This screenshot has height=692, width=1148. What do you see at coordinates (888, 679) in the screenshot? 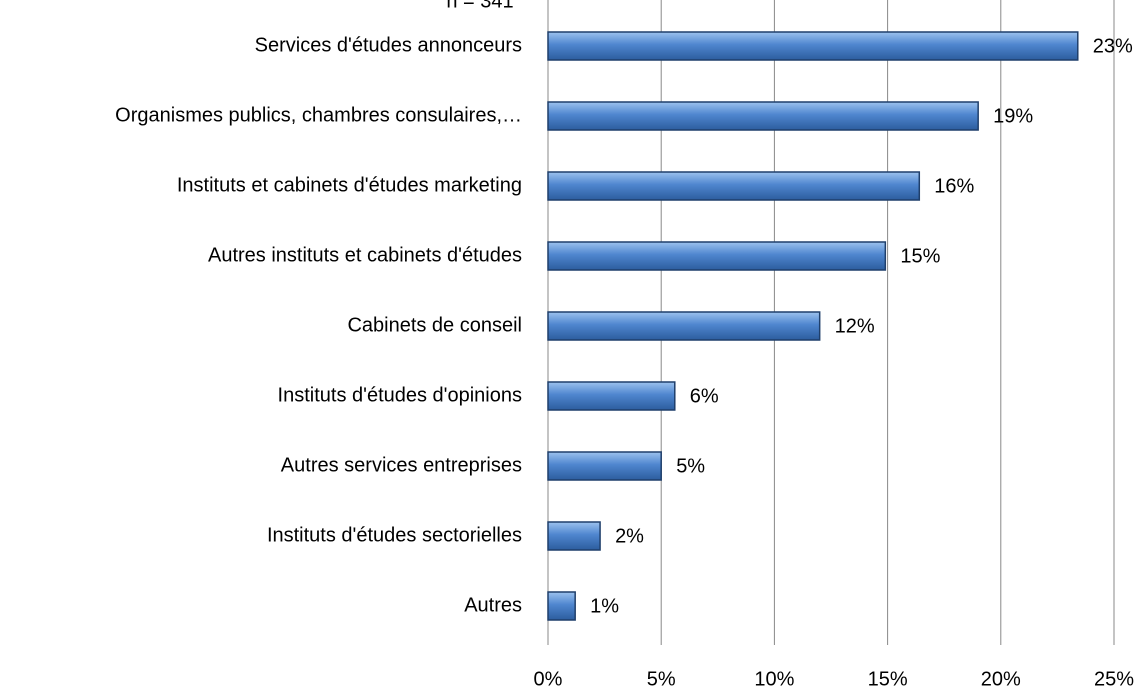
I see `x-tick-label: 15%` at bounding box center [888, 679].